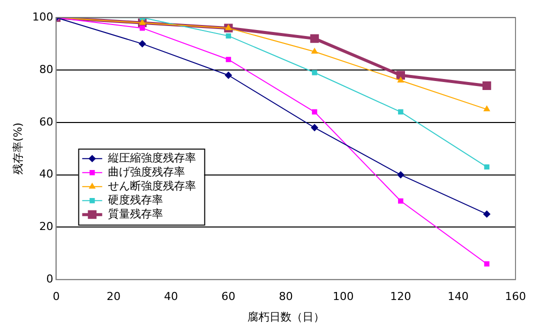 The height and width of the screenshot is (336, 537). Describe the element at coordinates (171, 297) in the screenshot. I see `x-tick-label: 40` at that location.